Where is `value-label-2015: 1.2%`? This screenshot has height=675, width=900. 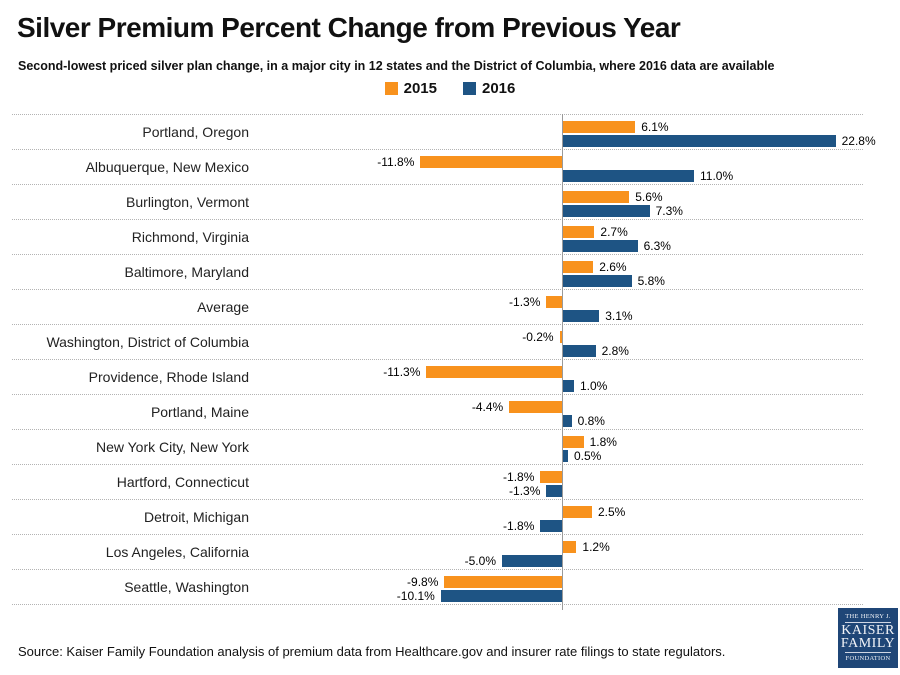 value-label-2015: 1.2% is located at coordinates (596, 547).